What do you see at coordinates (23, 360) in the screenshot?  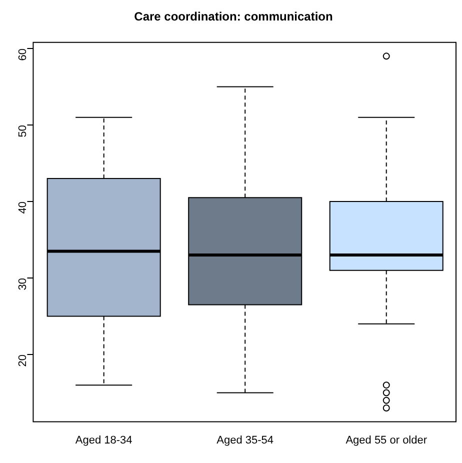 I see `y-tick-label: 20` at bounding box center [23, 360].